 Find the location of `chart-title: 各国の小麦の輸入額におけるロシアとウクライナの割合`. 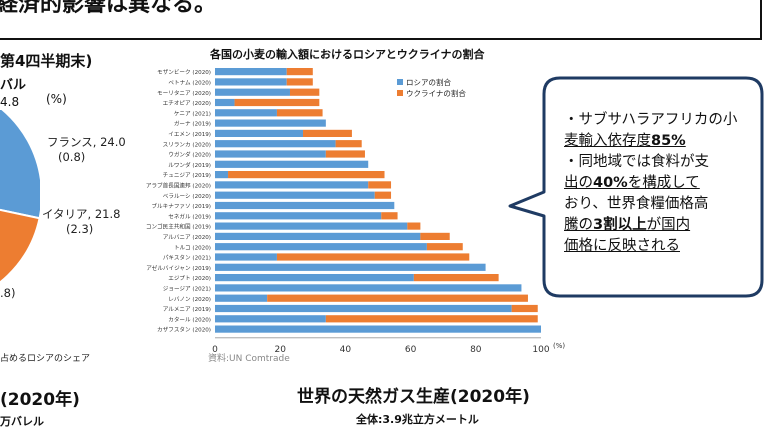

chart-title: 各国の小麦の輸入額におけるロシアとウクライナの割合 is located at coordinates (347, 54).